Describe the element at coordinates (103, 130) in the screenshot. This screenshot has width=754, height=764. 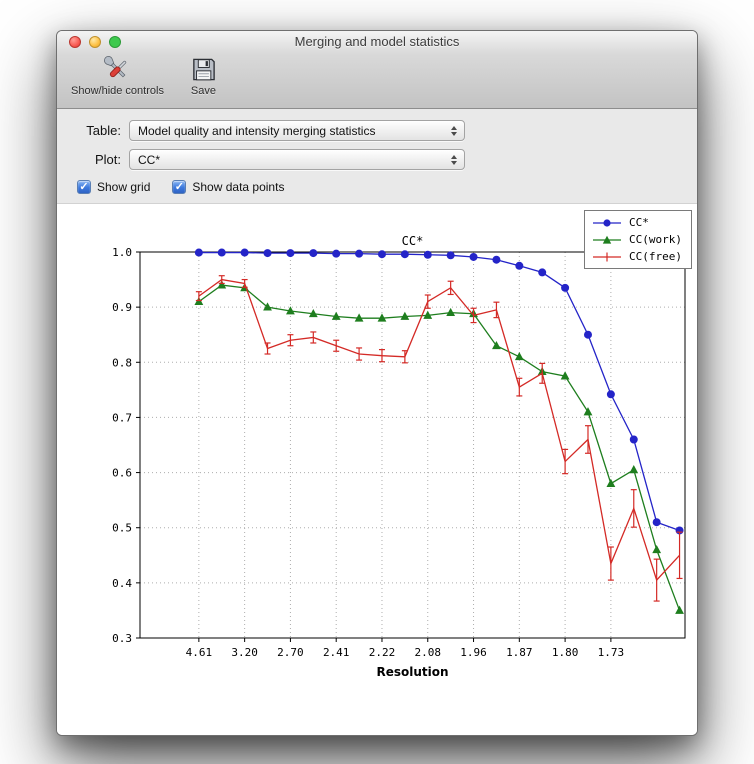
I see `table-label: Table:` at that location.